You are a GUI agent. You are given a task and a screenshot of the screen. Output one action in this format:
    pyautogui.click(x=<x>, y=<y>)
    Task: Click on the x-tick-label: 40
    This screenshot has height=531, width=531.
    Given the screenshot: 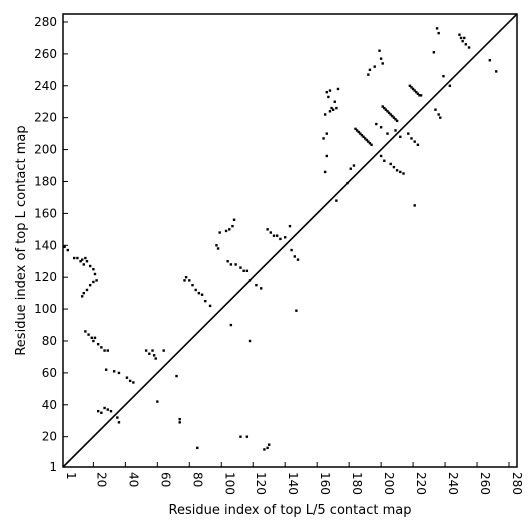 What is the action you would take?
    pyautogui.click(x=133, y=479)
    